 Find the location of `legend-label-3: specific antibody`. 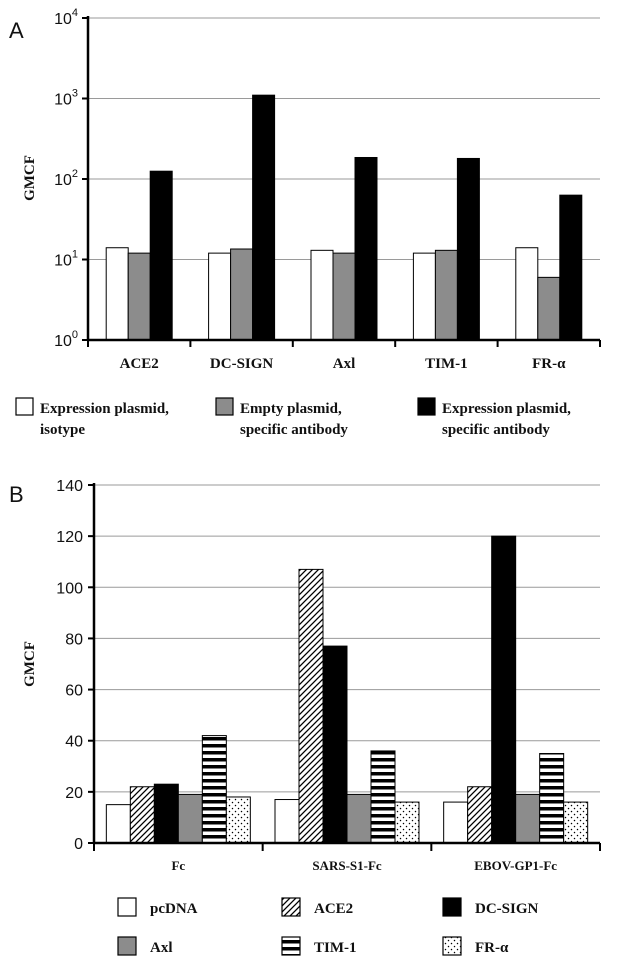

legend-label-3: specific antibody is located at coordinates (496, 430).